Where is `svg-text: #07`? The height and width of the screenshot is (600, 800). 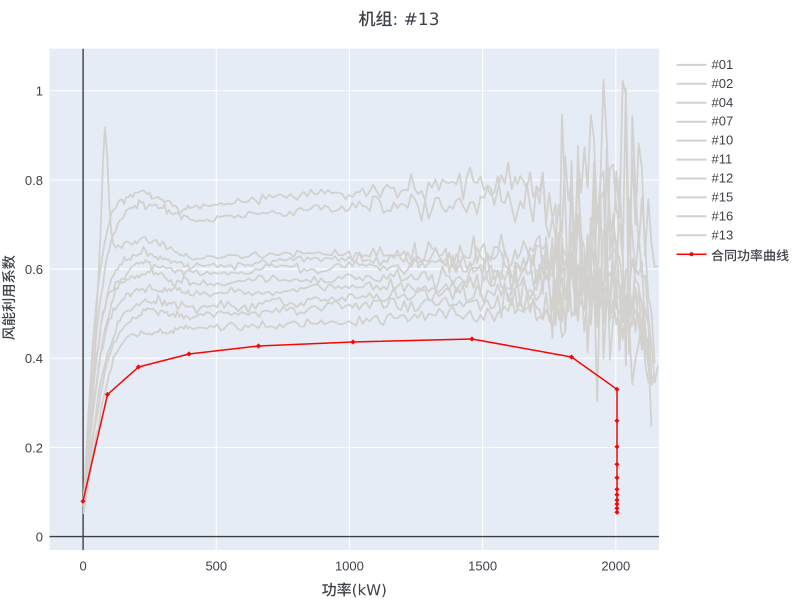 svg-text: #07 is located at coordinates (723, 121).